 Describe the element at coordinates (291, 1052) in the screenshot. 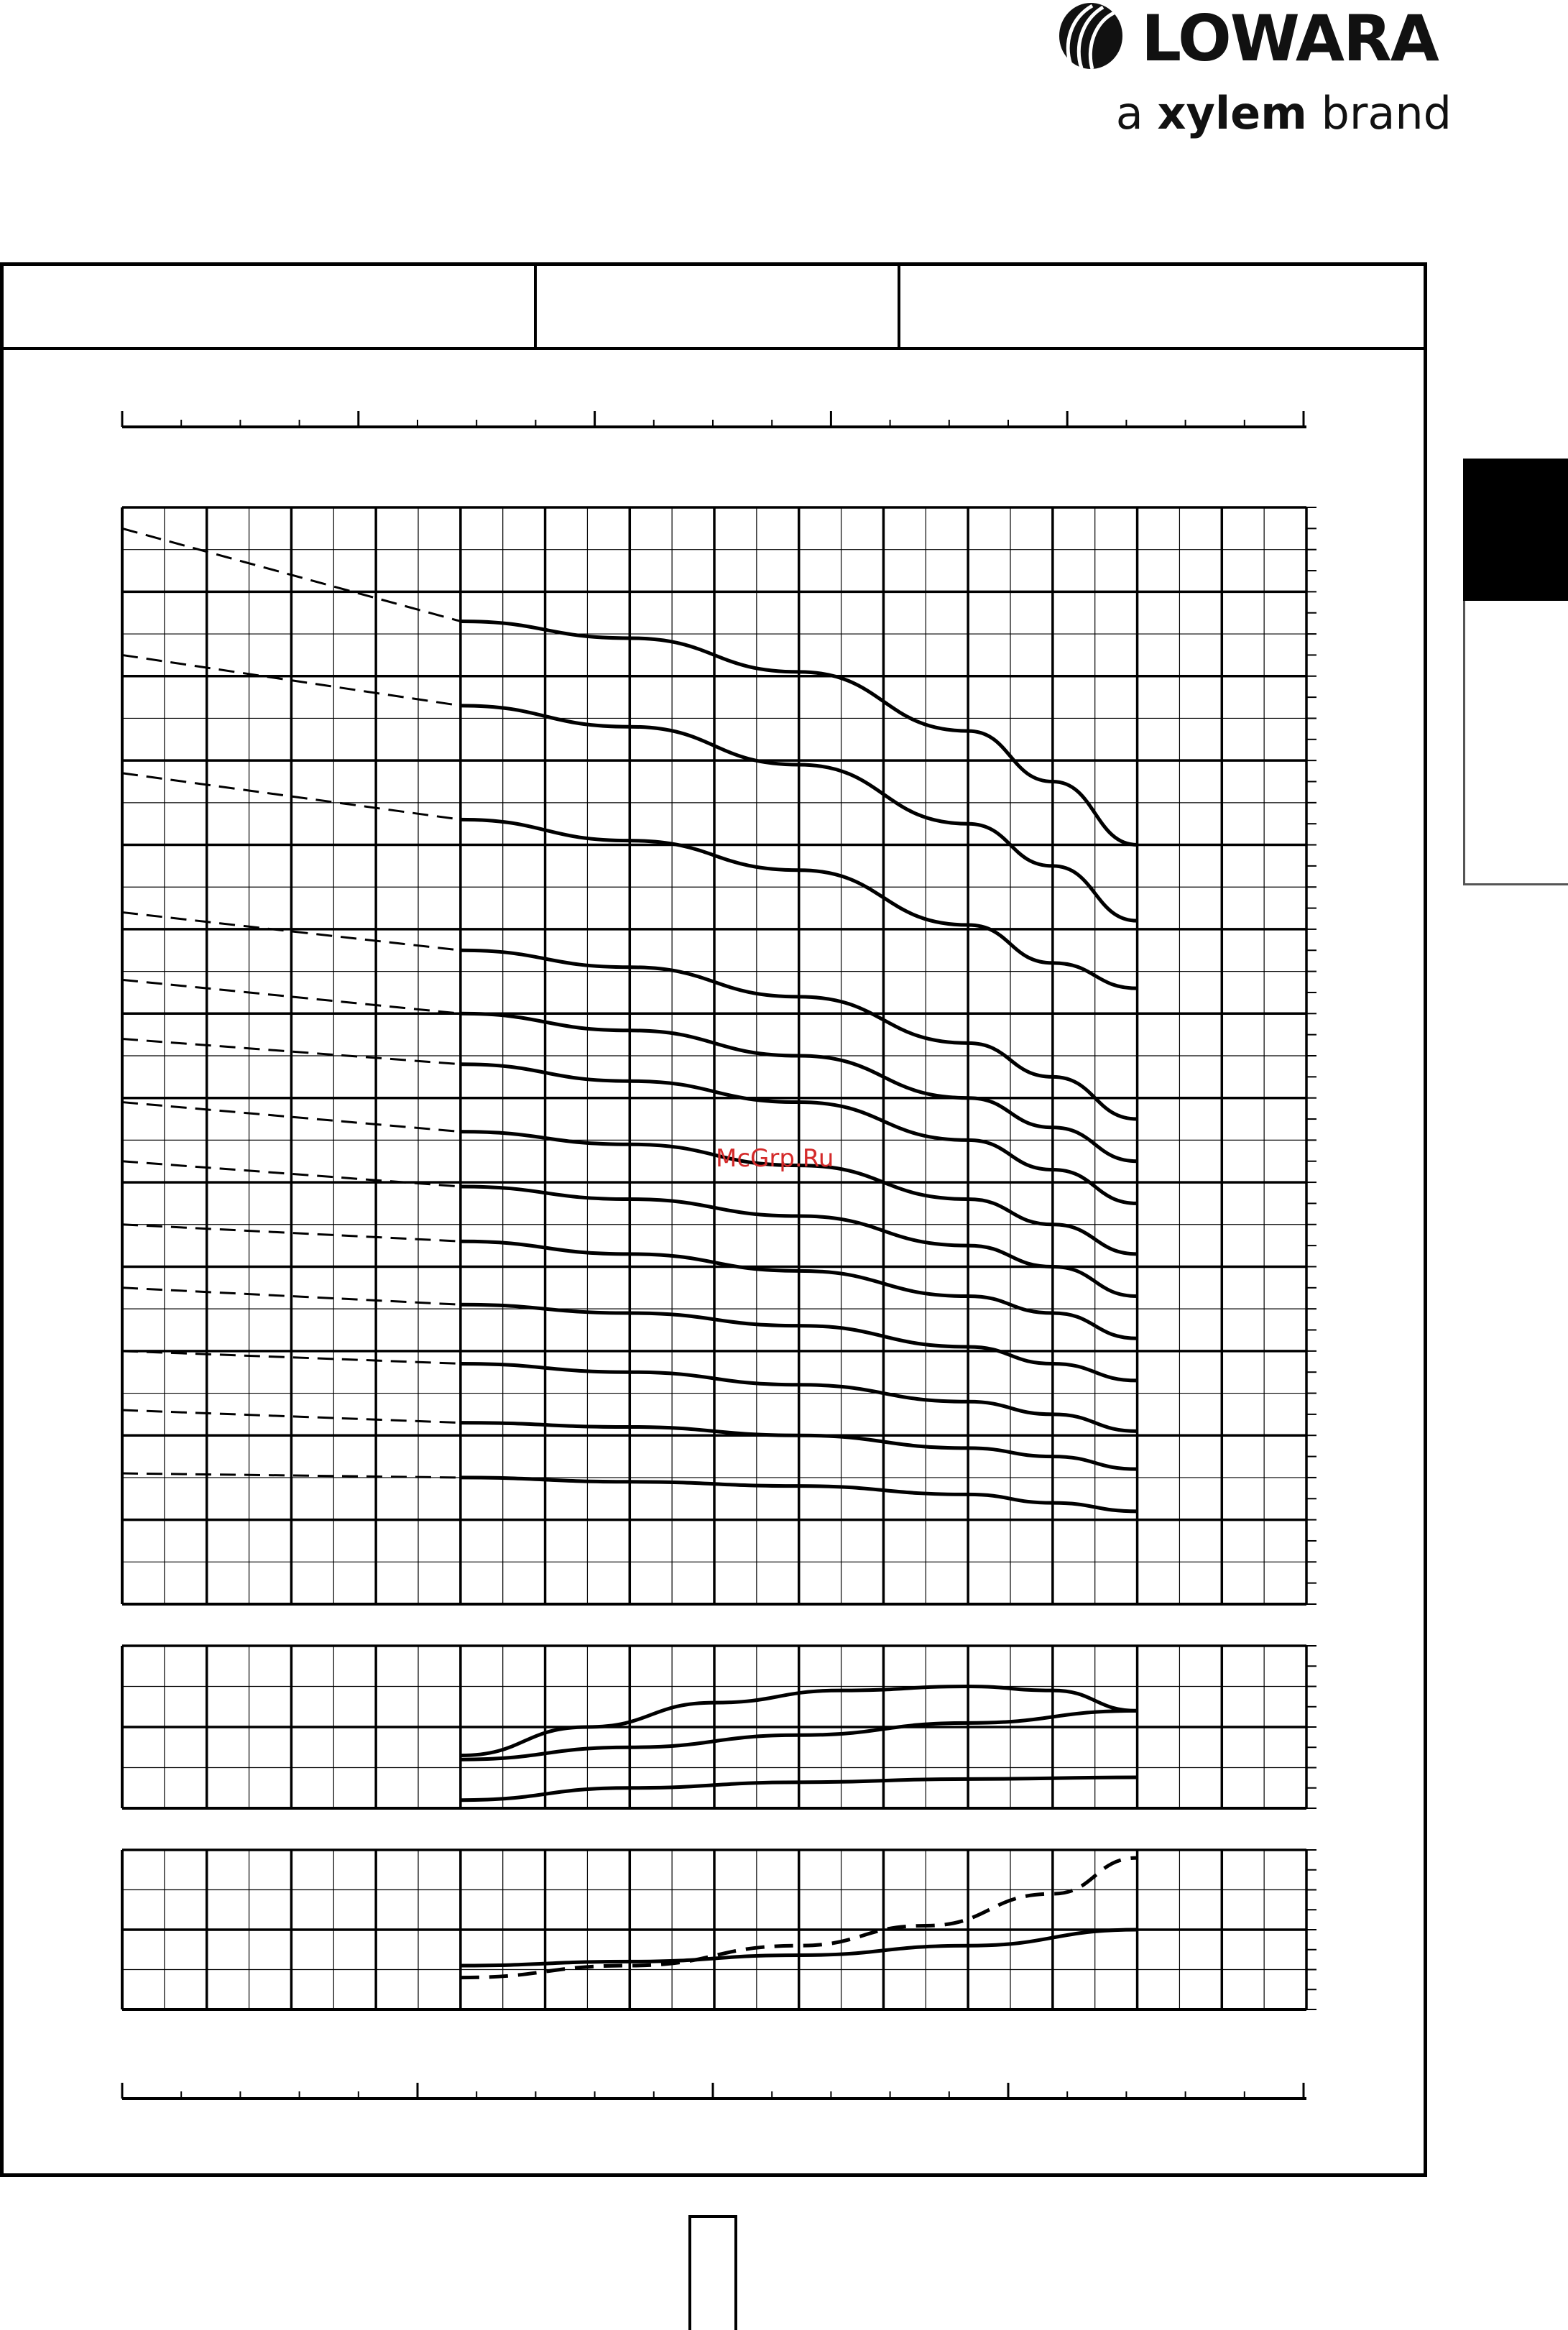

I see `head-curve-6-extension` at that location.